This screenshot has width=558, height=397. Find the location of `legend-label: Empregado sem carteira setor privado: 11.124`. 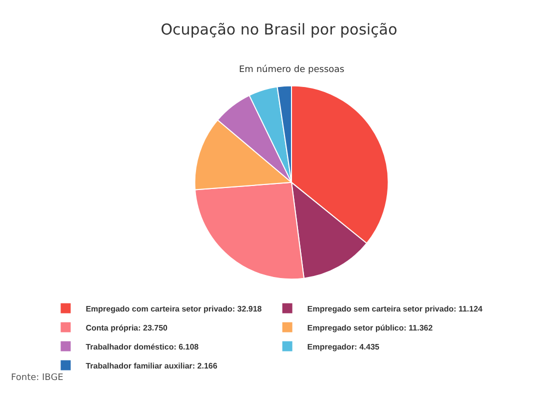

legend-label: Empregado sem carteira setor privado: 11.124 is located at coordinates (395, 309).